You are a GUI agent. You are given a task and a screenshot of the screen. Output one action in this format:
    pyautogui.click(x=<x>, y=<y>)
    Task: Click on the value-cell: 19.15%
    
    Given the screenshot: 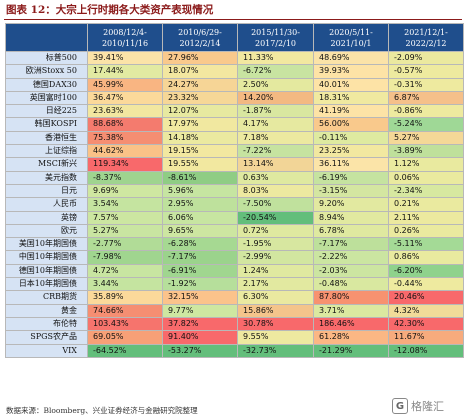 What is the action you would take?
    pyautogui.click(x=200, y=151)
    